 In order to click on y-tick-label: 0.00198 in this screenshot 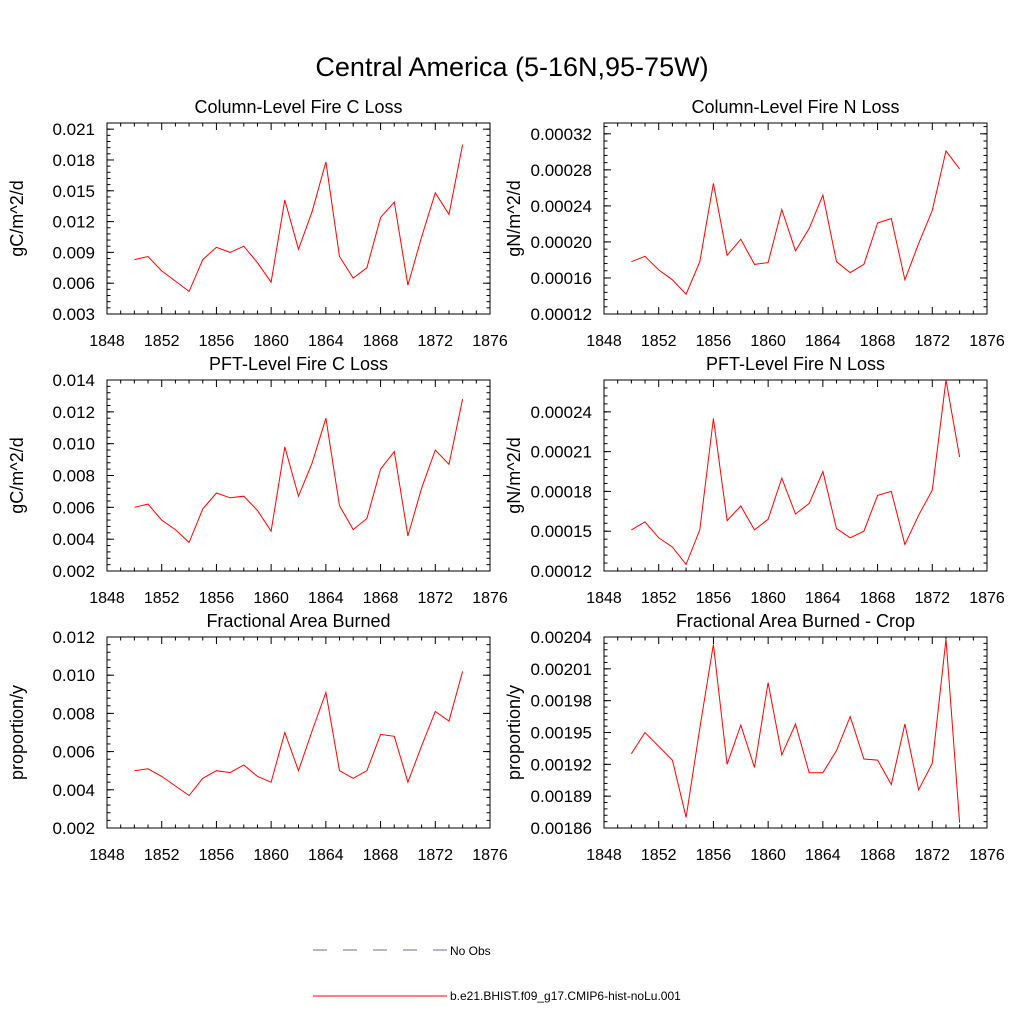, I will do `click(561, 701)`.